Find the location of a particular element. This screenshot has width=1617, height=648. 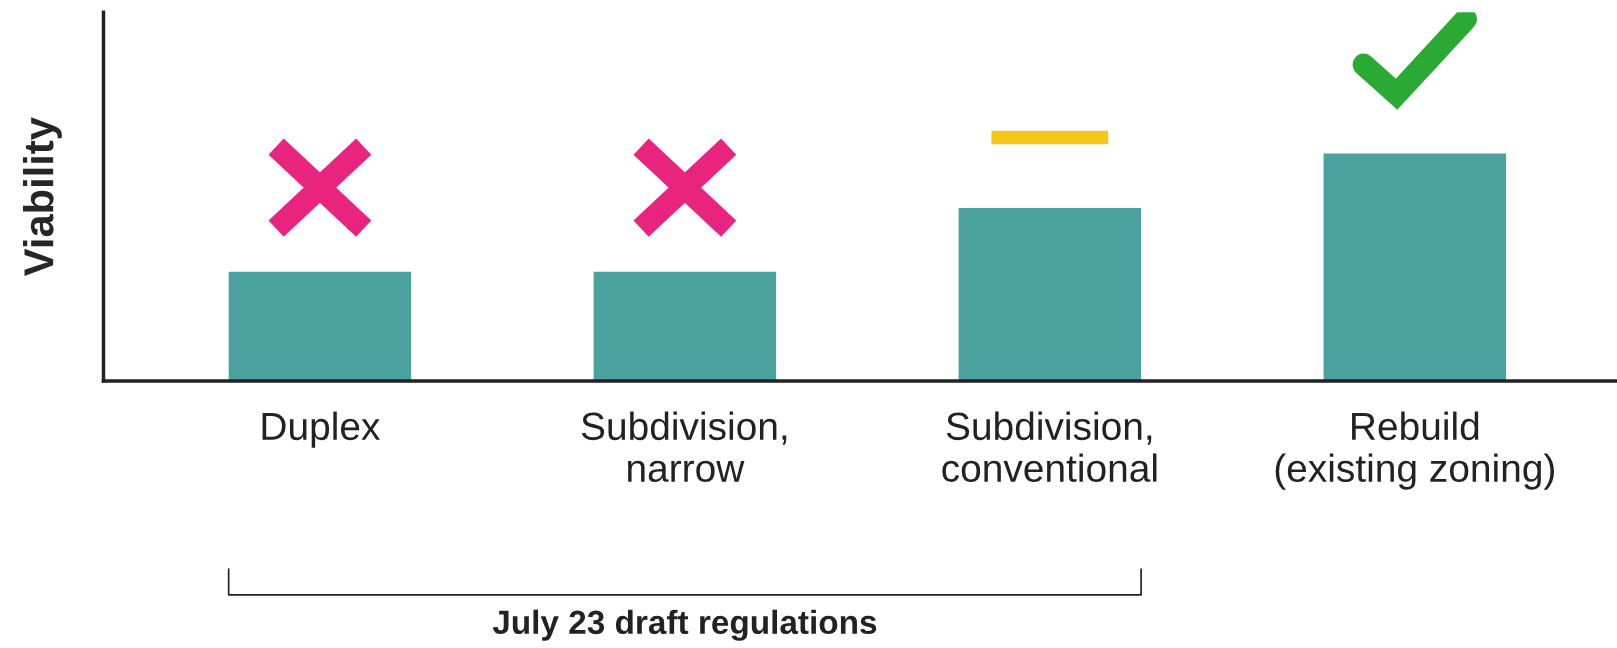

x-tick-label: Rebuild (existing zoning) is located at coordinates (1414, 450).